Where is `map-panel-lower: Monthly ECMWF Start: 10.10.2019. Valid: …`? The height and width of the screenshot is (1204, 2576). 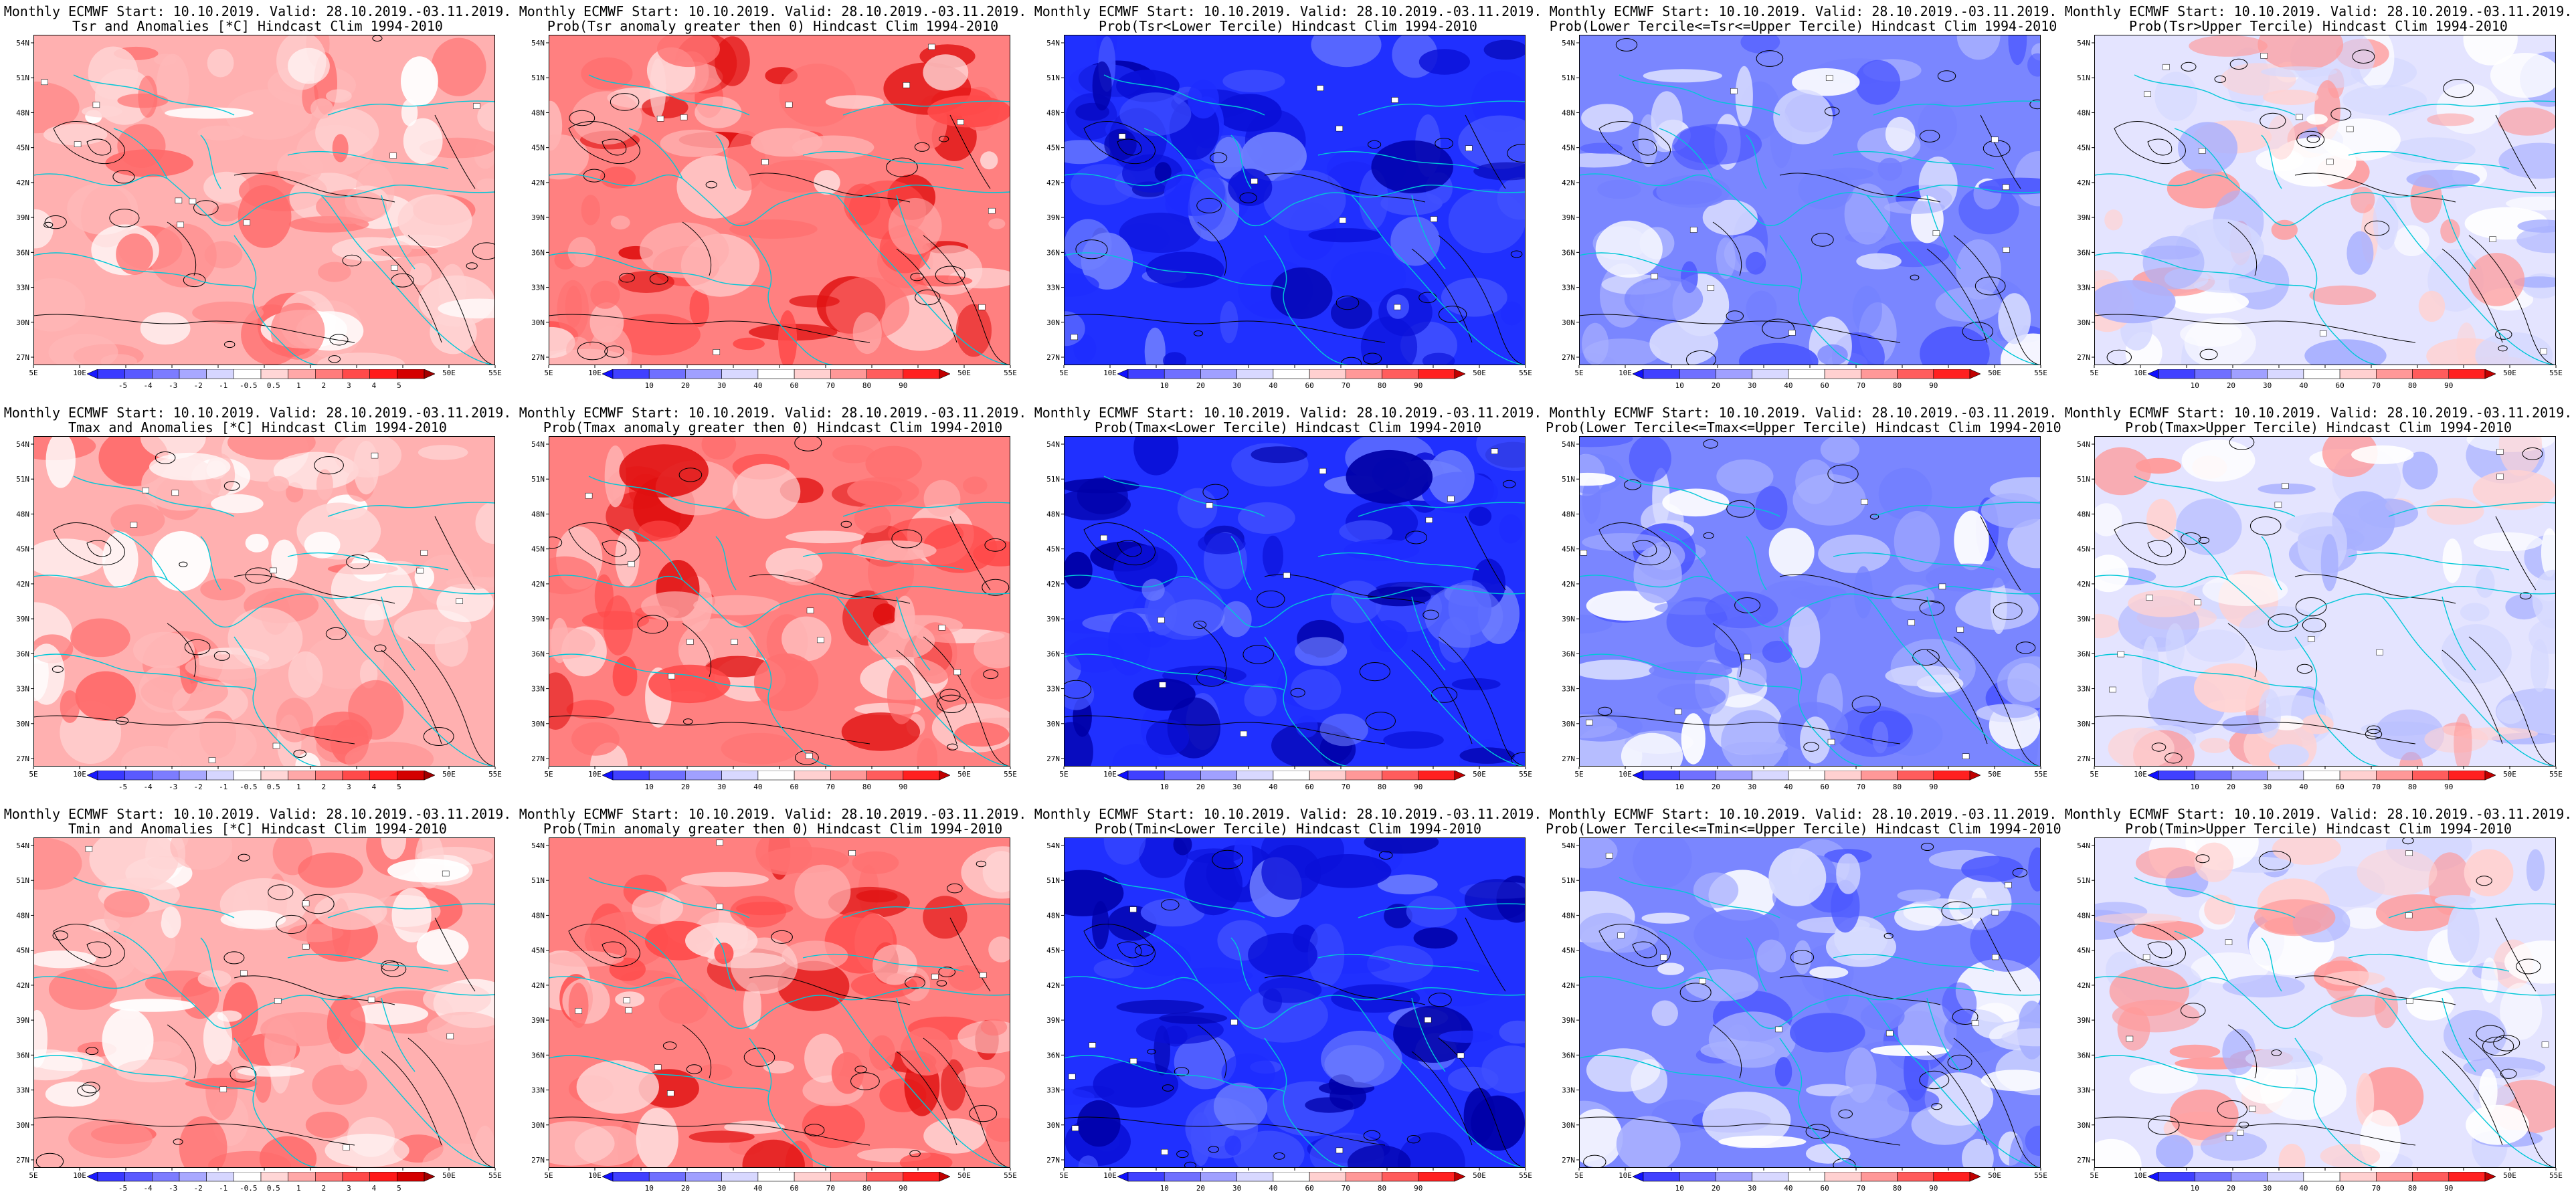
map-panel-lower: Monthly ECMWF Start: 10.10.2019. Valid: … is located at coordinates (1288, 200).